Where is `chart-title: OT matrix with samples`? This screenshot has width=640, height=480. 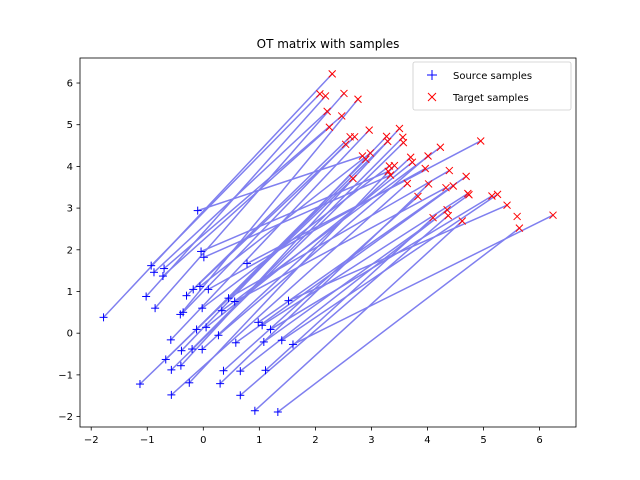 chart-title: OT matrix with samples is located at coordinates (328, 44).